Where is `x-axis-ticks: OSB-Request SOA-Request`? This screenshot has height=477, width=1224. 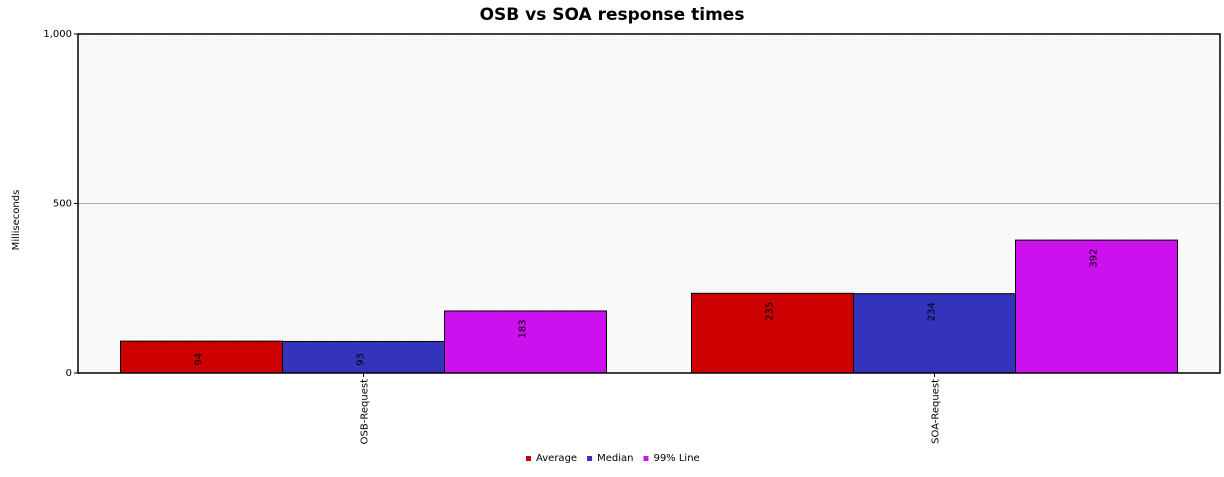 x-axis-ticks: OSB-Request SOA-Request is located at coordinates (651, 408).